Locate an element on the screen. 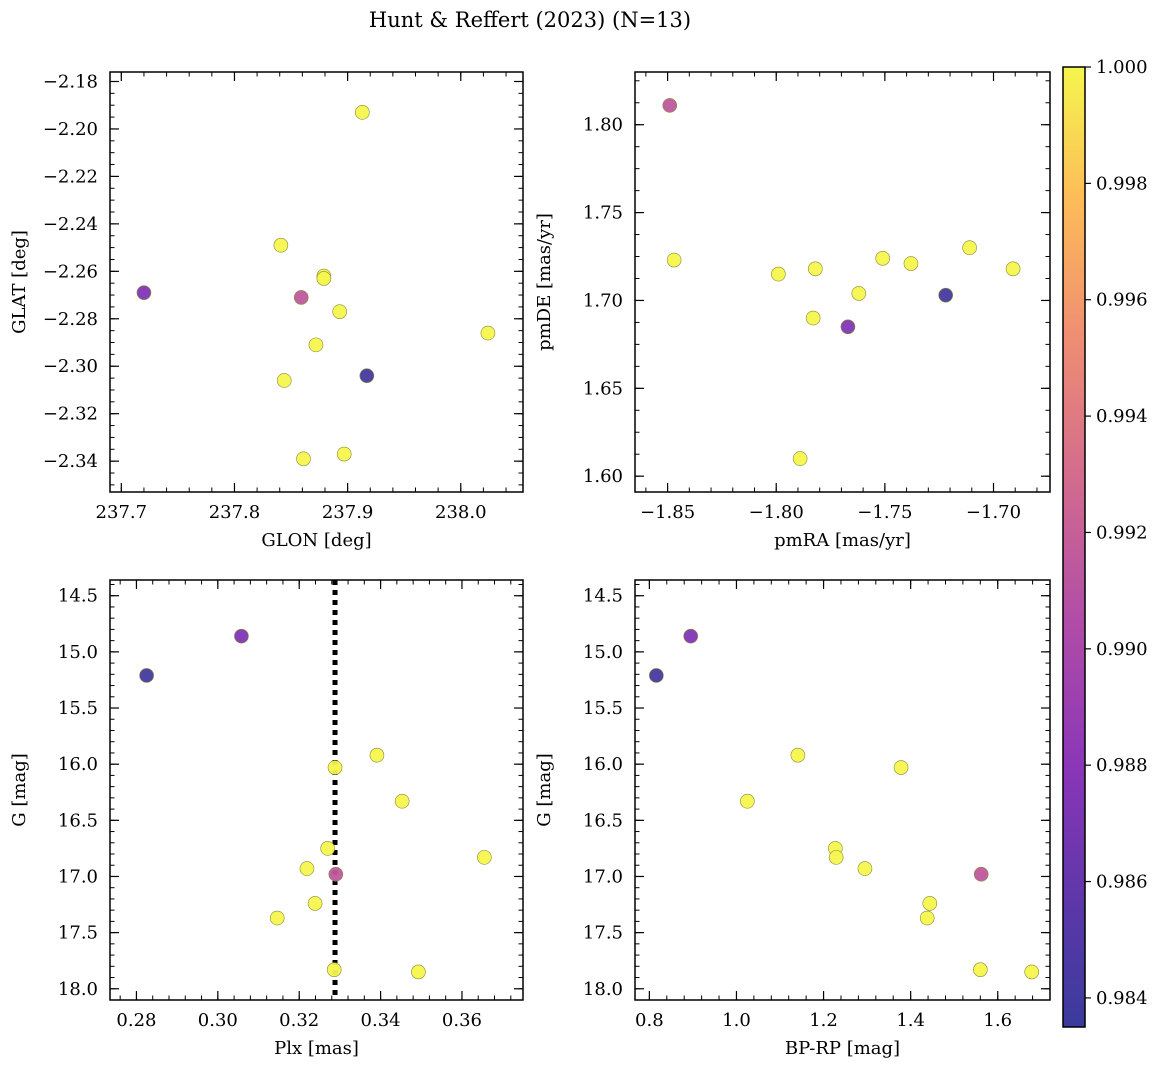  colorbar-tick-label: 0.988 is located at coordinates (1122, 765).